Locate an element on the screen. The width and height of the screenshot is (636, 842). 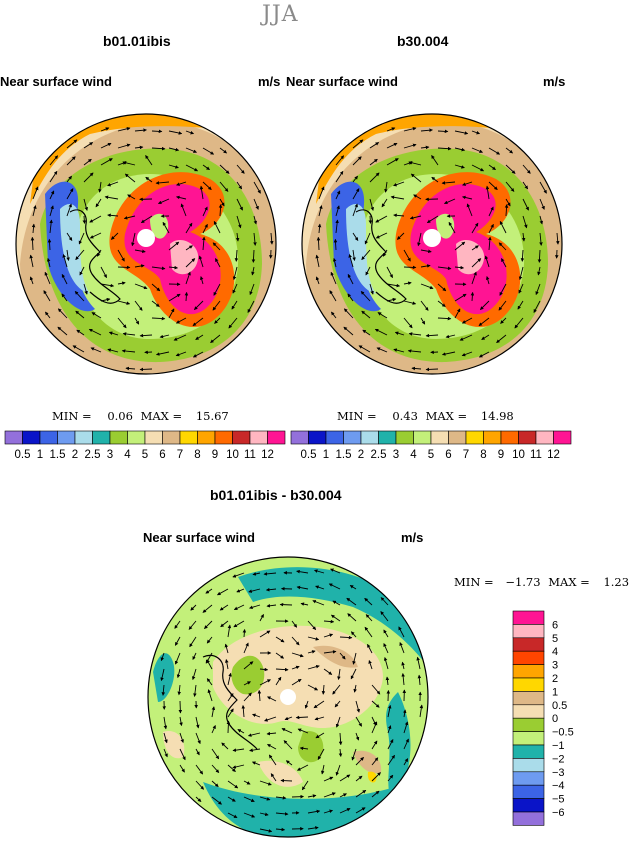
panel2-unit: m/s is located at coordinates (554, 81).